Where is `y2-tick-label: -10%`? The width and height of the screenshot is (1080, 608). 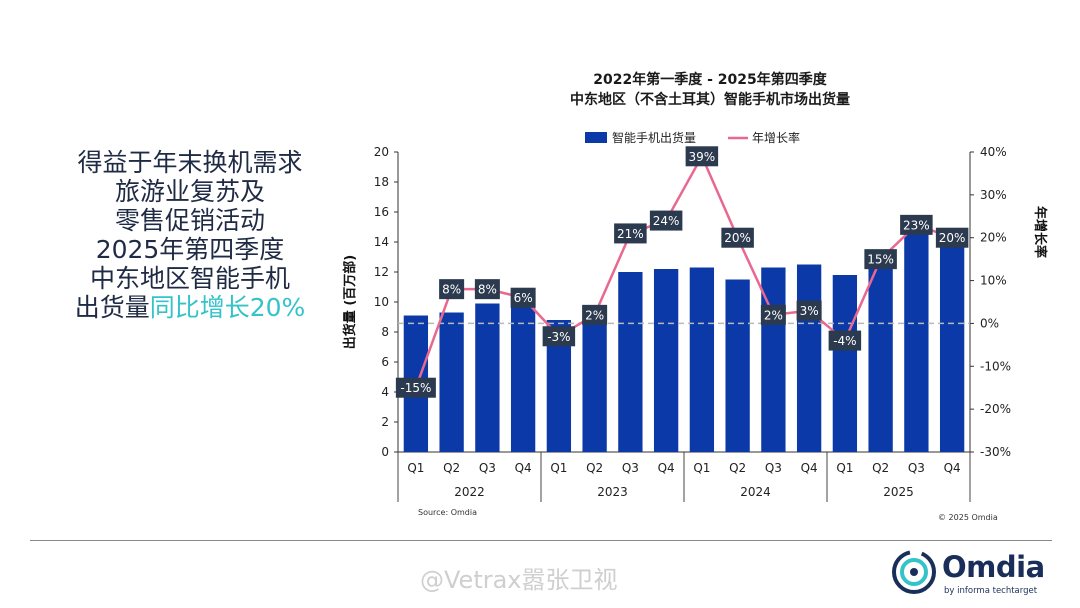
y2-tick-label: -10% is located at coordinates (995, 366).